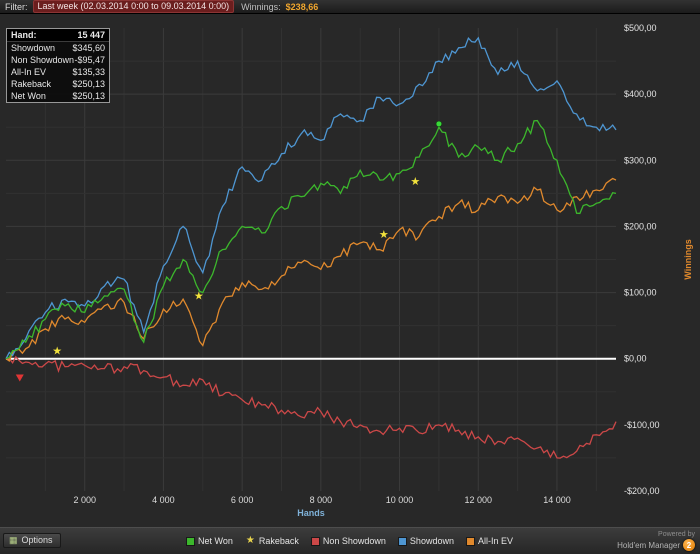 This screenshot has width=700, height=554. Describe the element at coordinates (43, 60) in the screenshot. I see `tooltip-row-label: Non Showdown` at that location.